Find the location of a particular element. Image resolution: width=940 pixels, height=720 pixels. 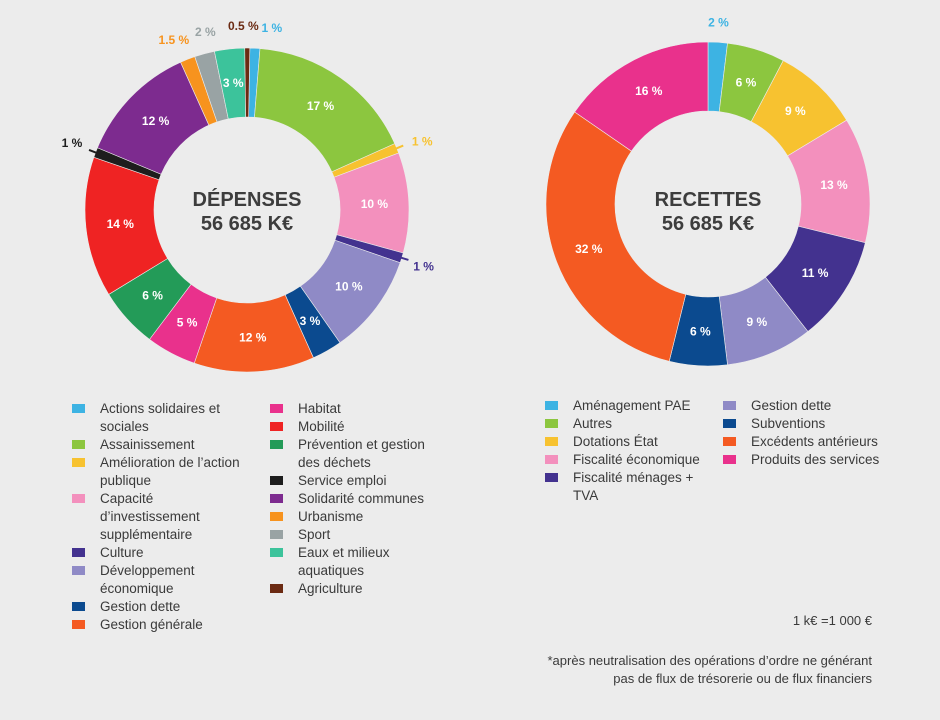

recettes-segment-produits-des-services is located at coordinates (641, 96).